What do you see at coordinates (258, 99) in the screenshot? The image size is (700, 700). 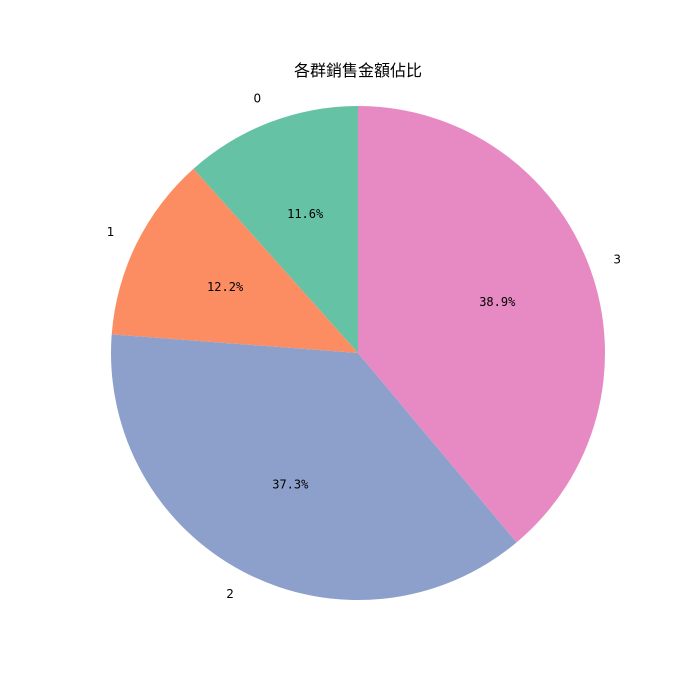 I see `category-label-0: 0` at bounding box center [258, 99].